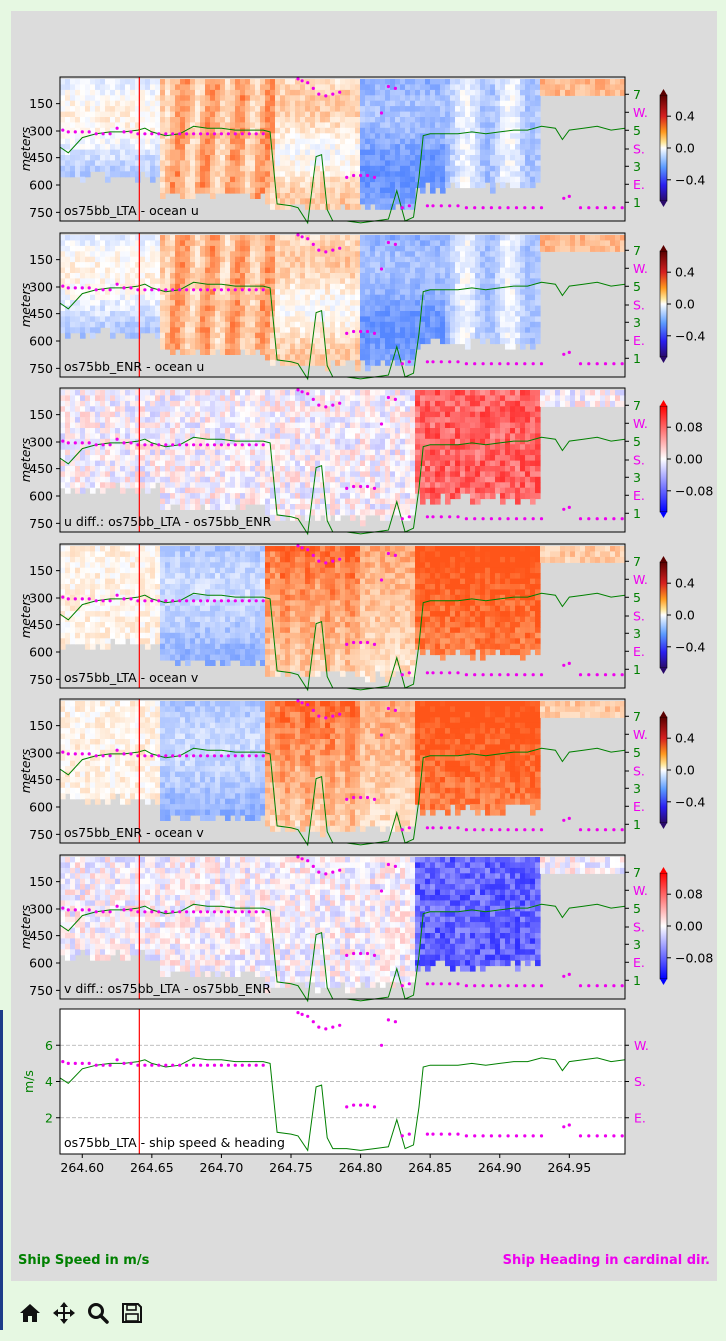 This screenshot has width=726, height=1341. What do you see at coordinates (637, 322) in the screenshot?
I see `right-tick-label: 3` at bounding box center [637, 322].